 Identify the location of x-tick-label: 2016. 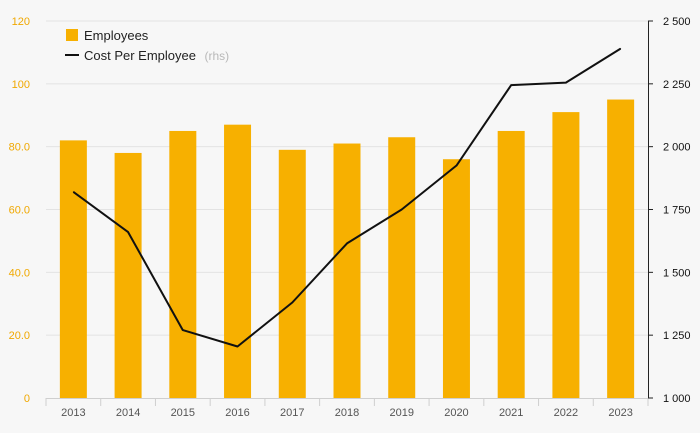
(237, 413).